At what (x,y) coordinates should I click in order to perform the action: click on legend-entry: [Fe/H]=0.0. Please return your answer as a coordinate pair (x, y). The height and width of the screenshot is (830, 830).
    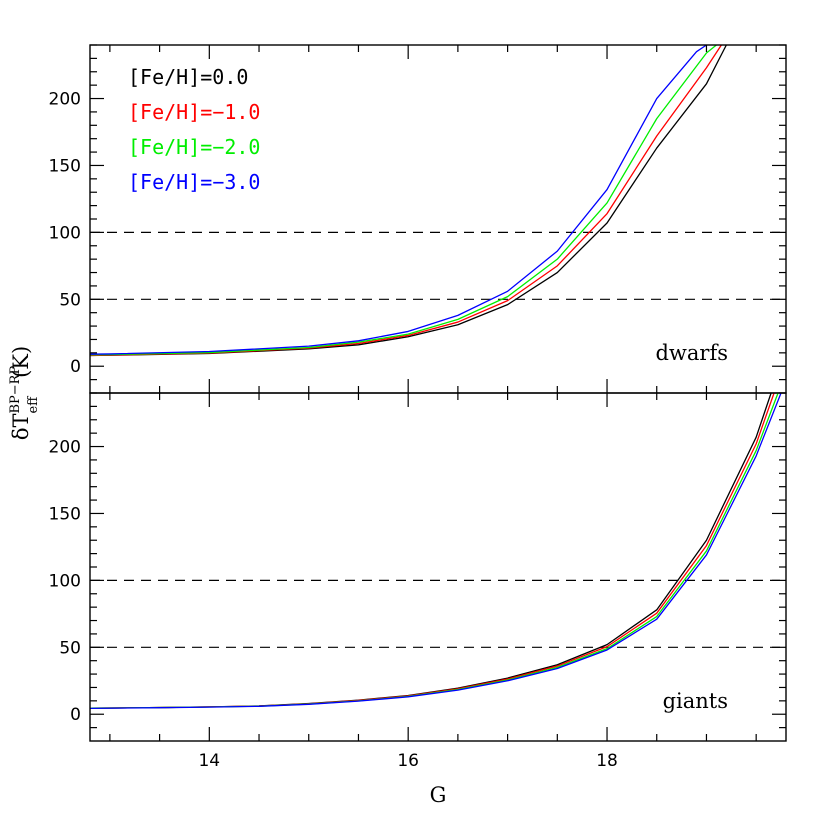
    Looking at the image, I should click on (188, 77).